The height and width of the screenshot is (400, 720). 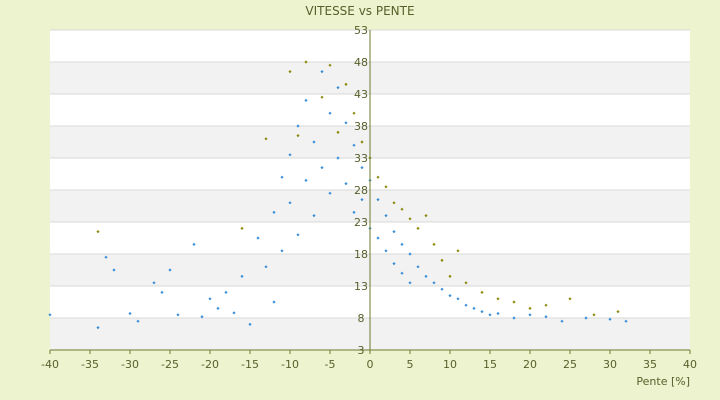 What do you see at coordinates (330, 364) in the screenshot?
I see `x-tick-label: -5` at bounding box center [330, 364].